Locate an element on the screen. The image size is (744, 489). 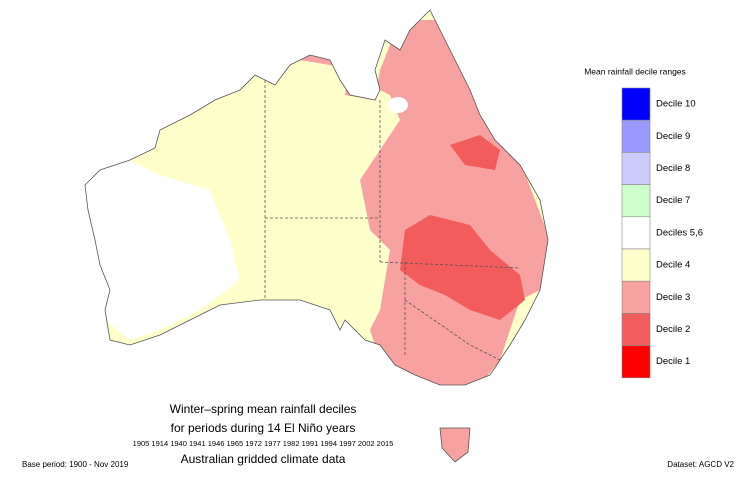
legend-label: Decile 4 is located at coordinates (673, 265).